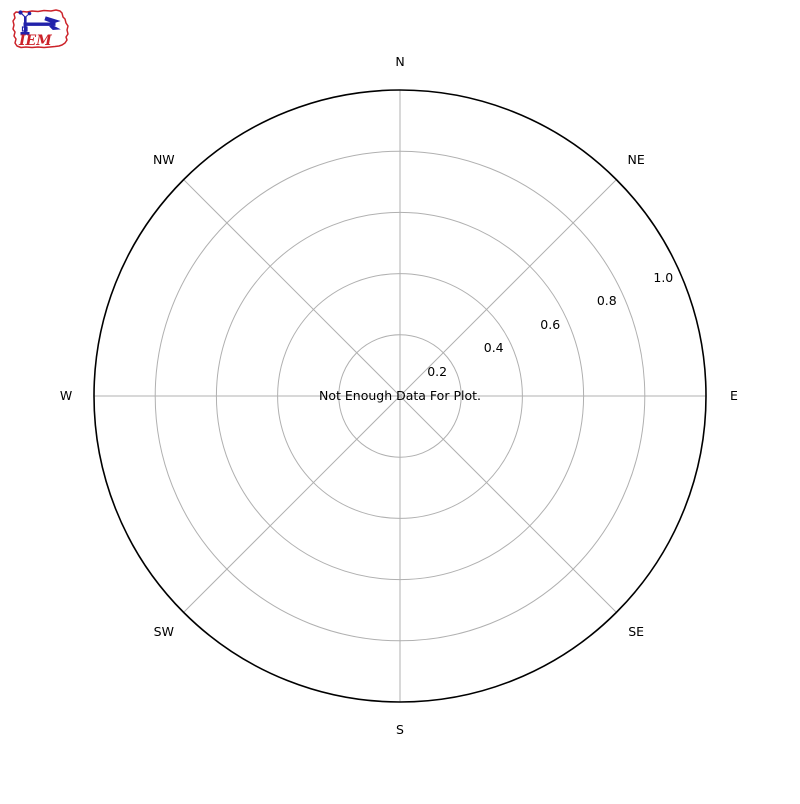  Describe the element at coordinates (292, 504) in the screenshot. I see `spoke-SW` at that location.